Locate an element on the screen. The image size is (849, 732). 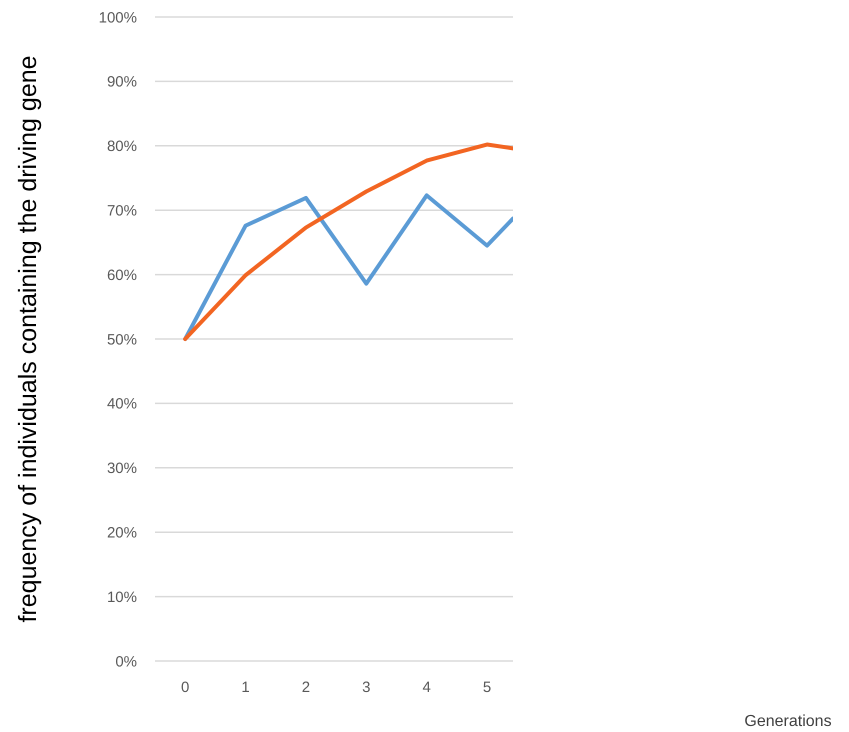
y-tick-label: 30% is located at coordinates (121, 469).